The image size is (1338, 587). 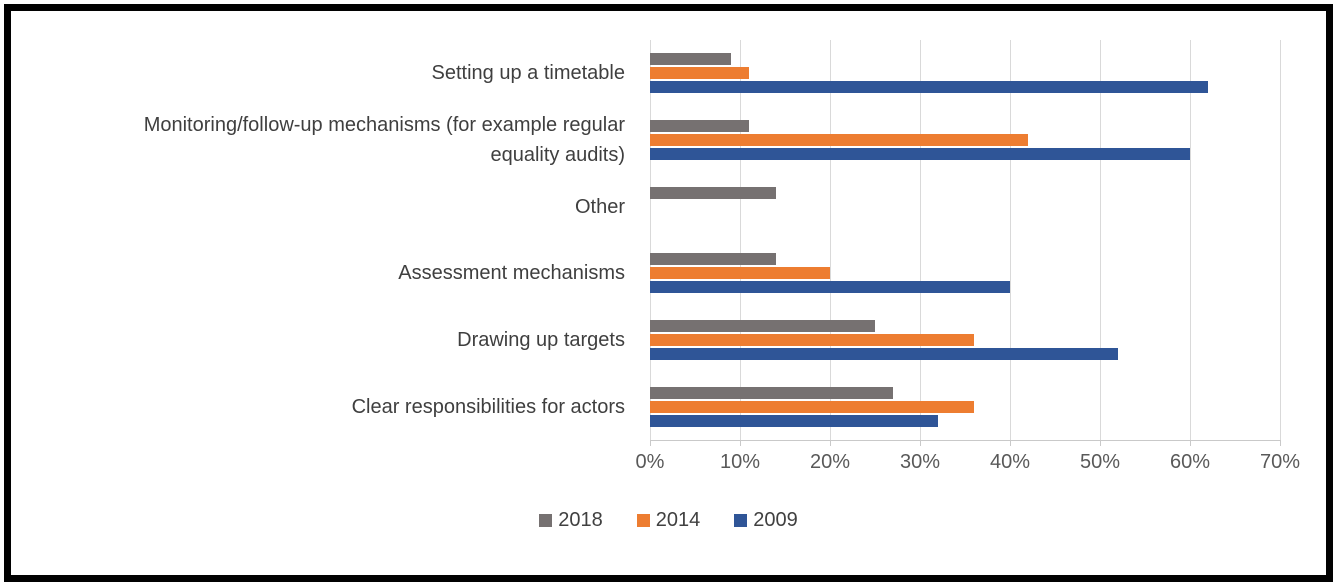 I want to click on x-axis-tick-label: 30%, so click(x=920, y=462).